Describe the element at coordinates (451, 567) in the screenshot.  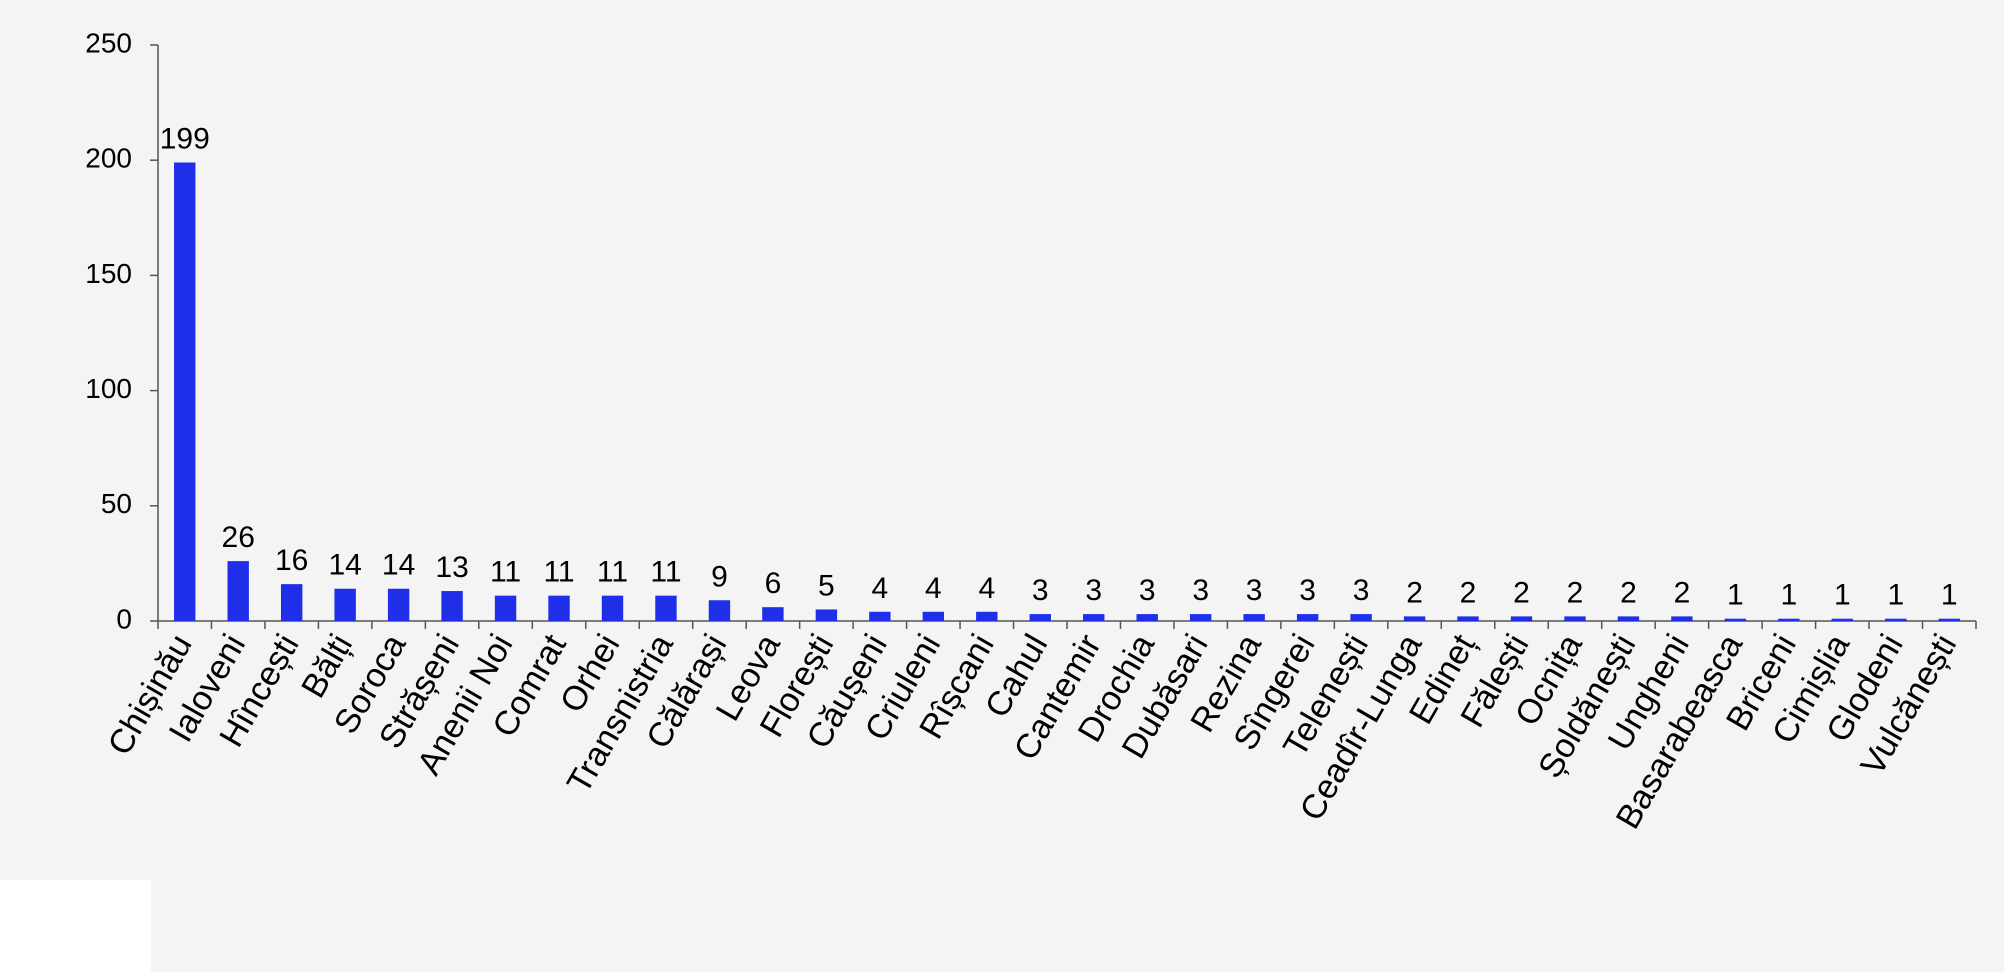
I see `data-label: 13` at that location.